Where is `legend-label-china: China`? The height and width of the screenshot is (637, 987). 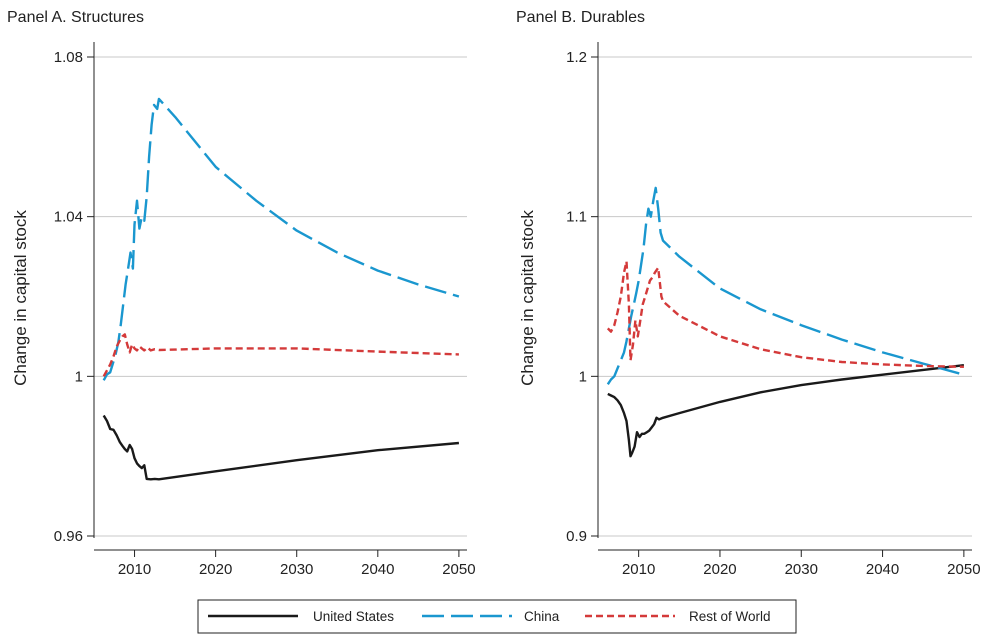
legend-label-china: China is located at coordinates (542, 616).